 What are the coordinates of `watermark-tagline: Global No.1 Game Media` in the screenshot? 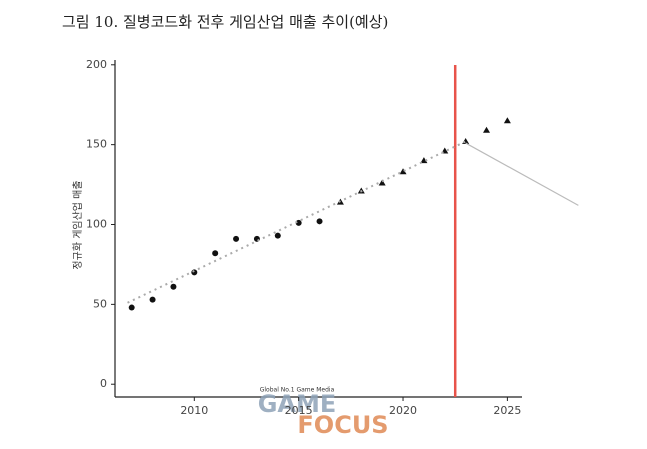 It's located at (297, 390).